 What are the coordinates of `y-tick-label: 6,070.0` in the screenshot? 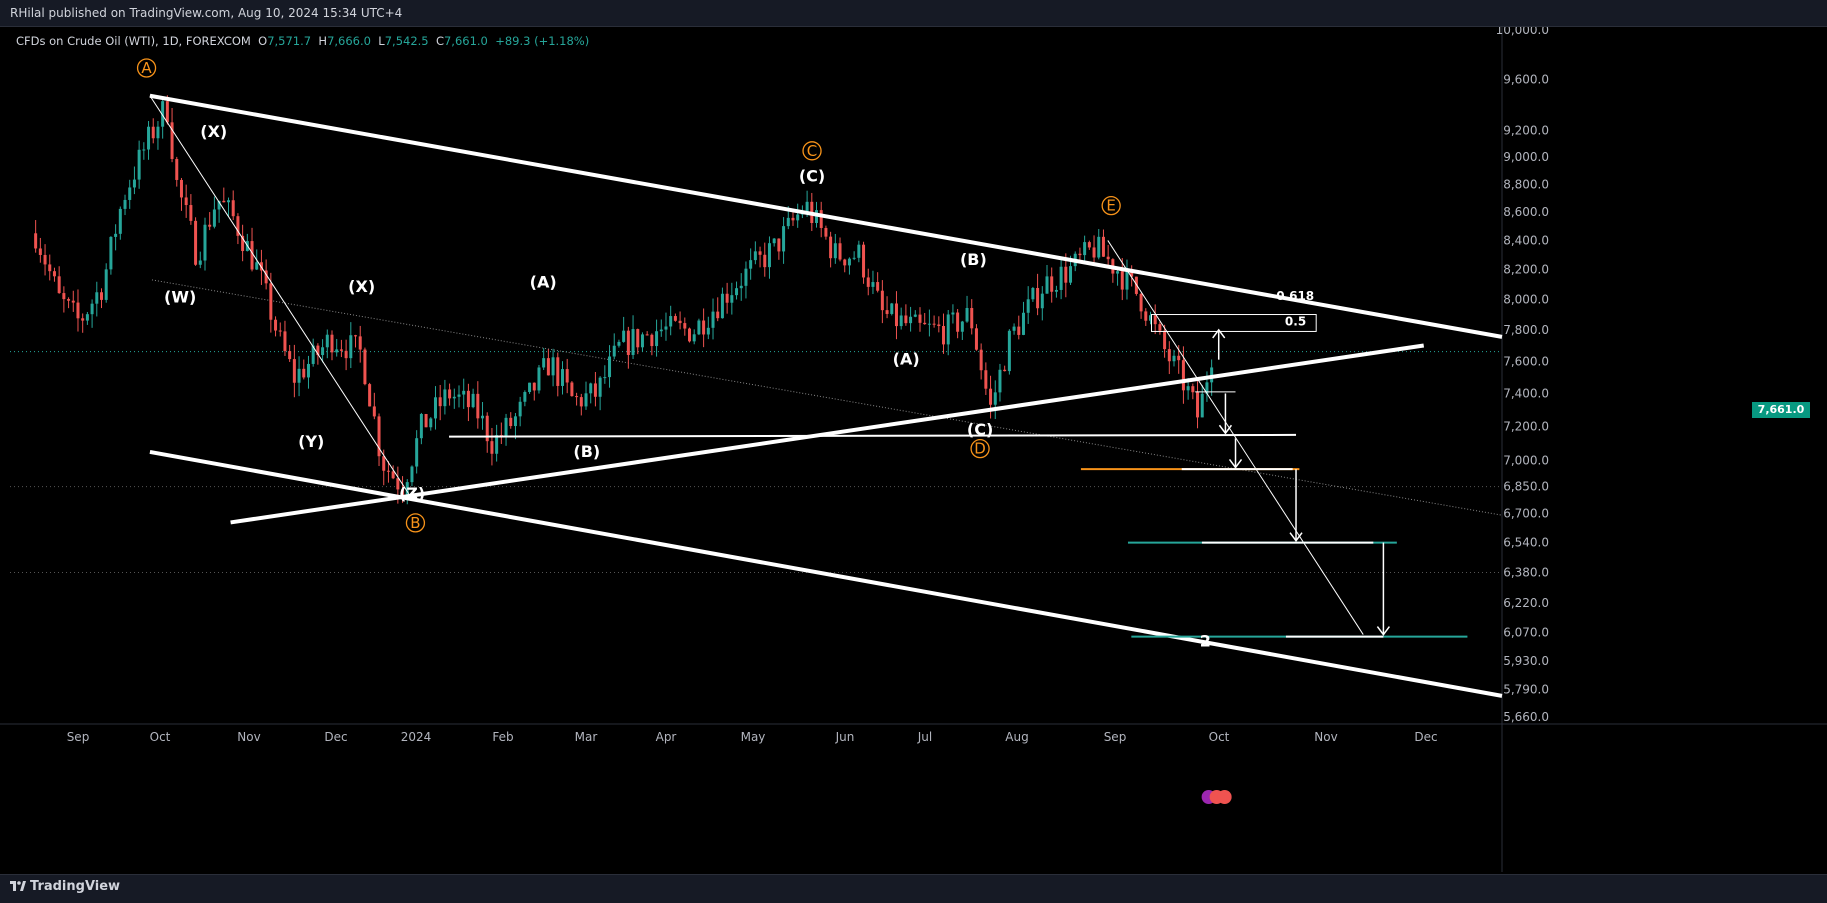 It's located at (1526, 633).